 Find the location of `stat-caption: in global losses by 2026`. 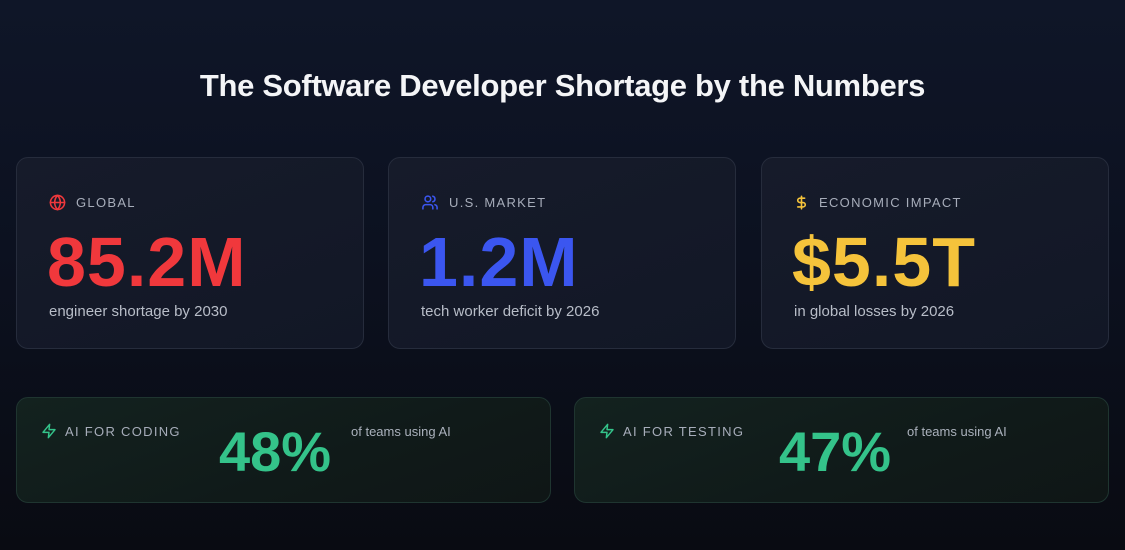

stat-caption: in global losses by 2026 is located at coordinates (874, 311).